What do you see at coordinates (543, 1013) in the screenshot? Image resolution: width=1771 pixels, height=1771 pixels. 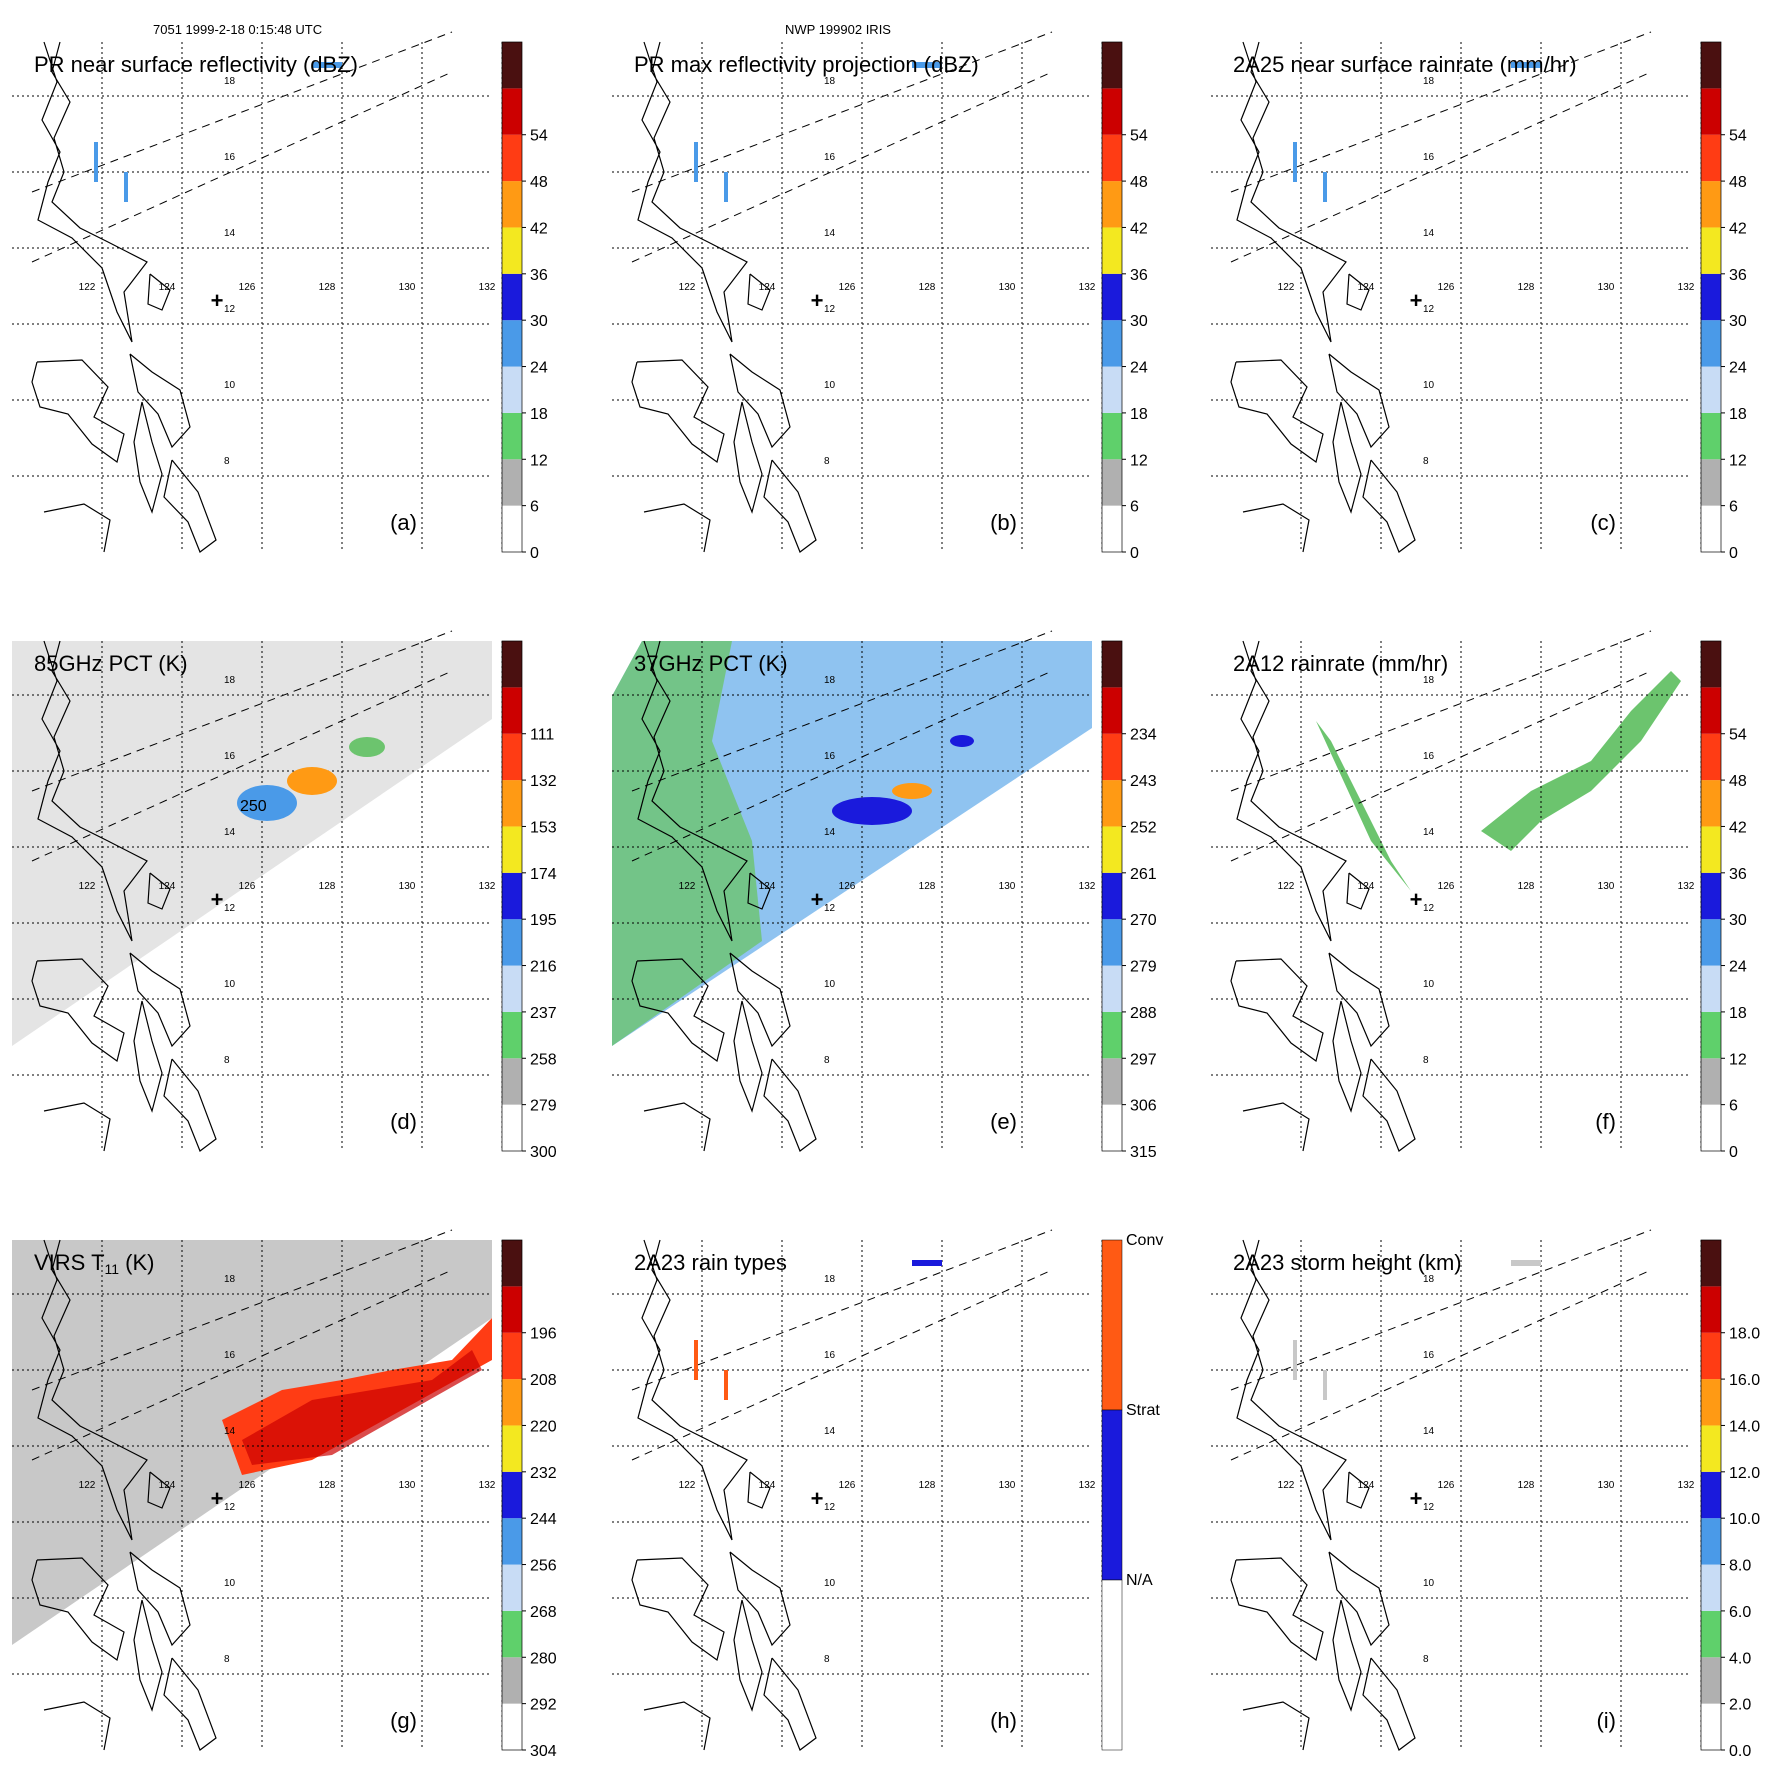 I see `colorbar-tick-label: 237` at bounding box center [543, 1013].